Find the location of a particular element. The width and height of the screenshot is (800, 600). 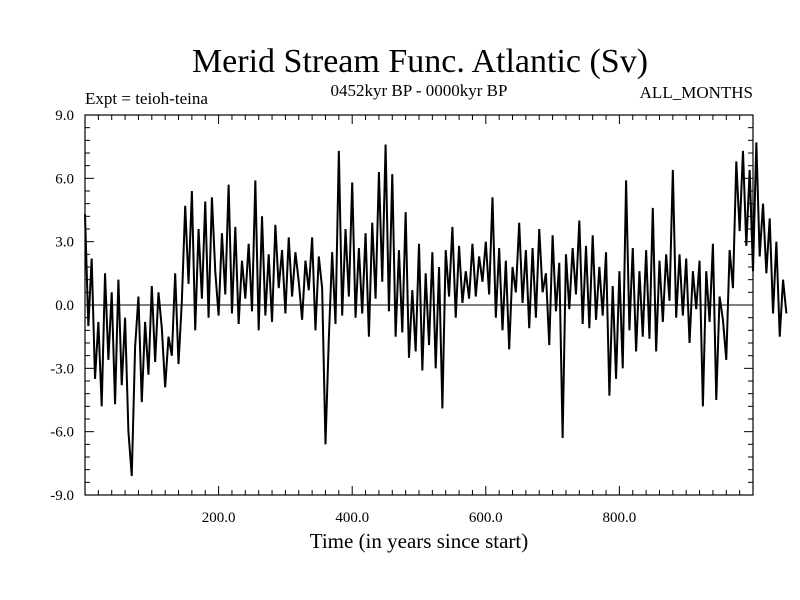

experiment-label: Expt = teioh-teina is located at coordinates (146, 98).